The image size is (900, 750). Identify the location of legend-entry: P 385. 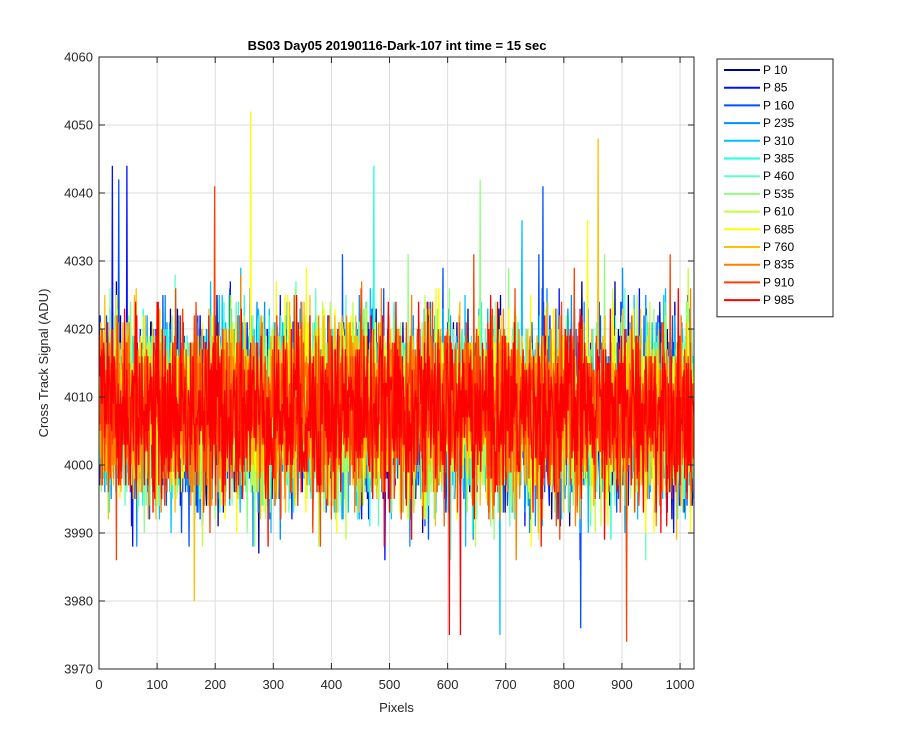
(759, 159).